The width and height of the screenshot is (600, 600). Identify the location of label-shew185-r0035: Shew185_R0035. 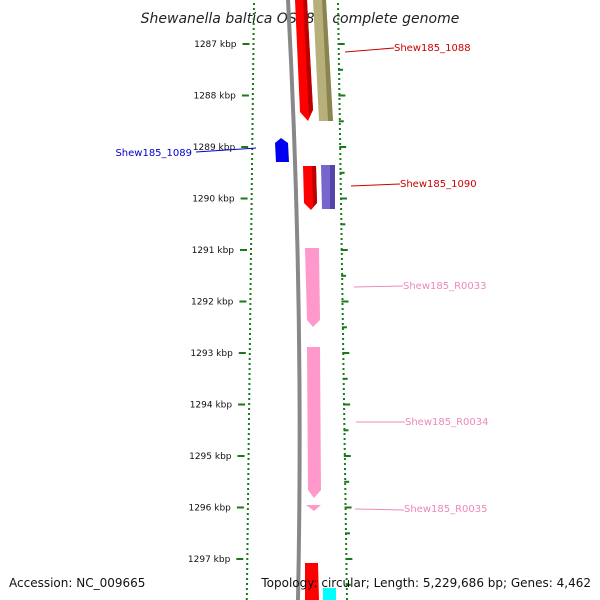
(446, 509).